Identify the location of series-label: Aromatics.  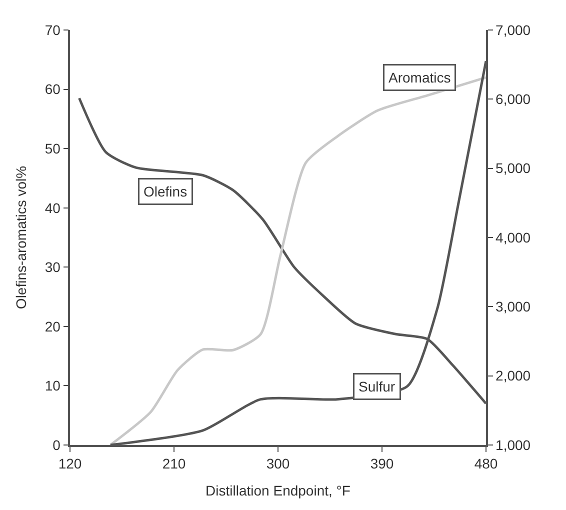
(419, 78).